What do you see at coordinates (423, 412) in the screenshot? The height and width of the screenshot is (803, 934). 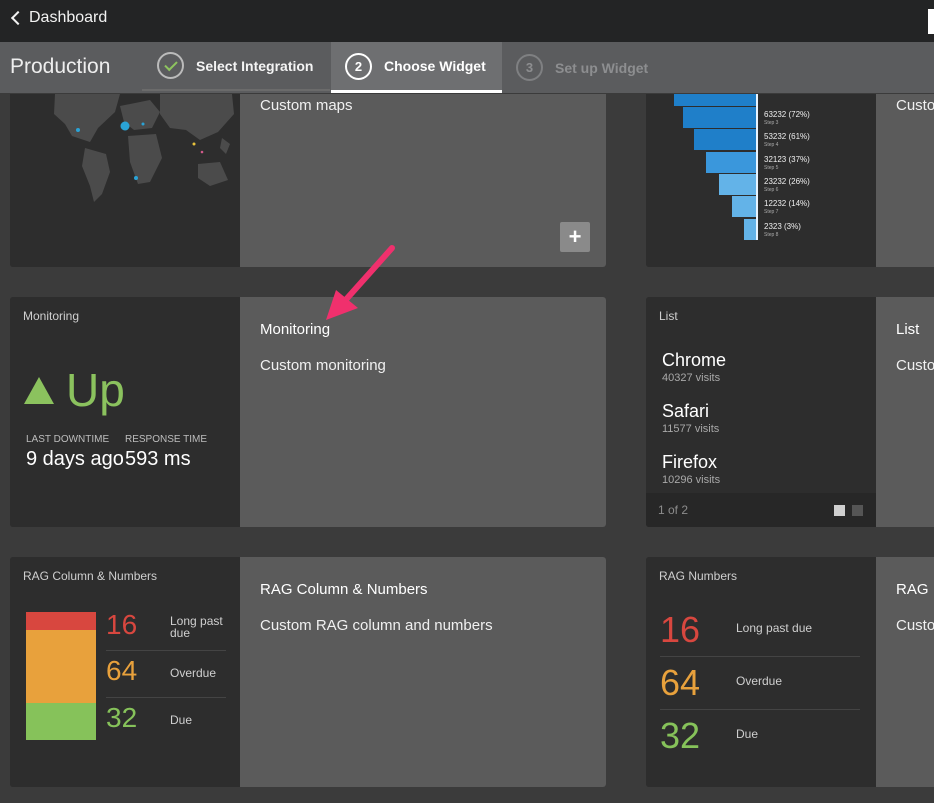 I see `monitoring-info: Monitoring Custom monitoring` at bounding box center [423, 412].